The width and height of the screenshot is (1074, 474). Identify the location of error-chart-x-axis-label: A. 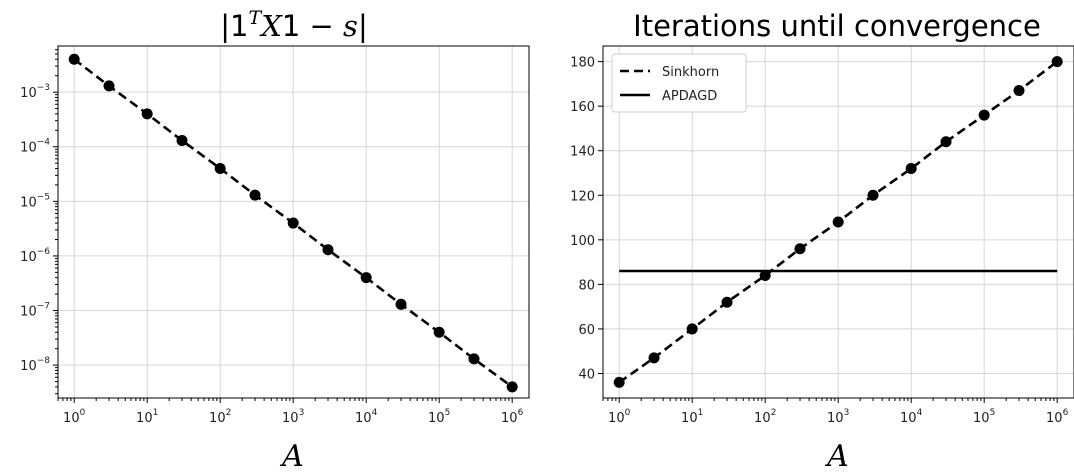
(291, 456).